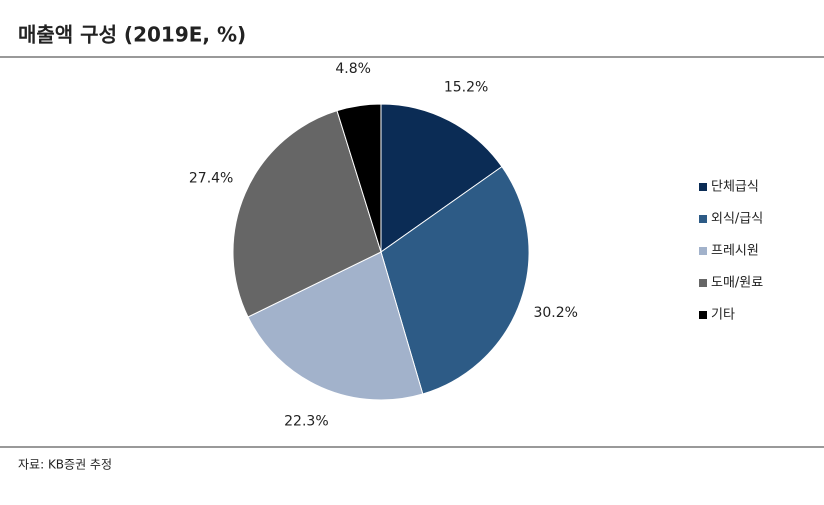 The height and width of the screenshot is (505, 824). Describe the element at coordinates (735, 187) in the screenshot. I see `legend-label: 단체급식` at that location.